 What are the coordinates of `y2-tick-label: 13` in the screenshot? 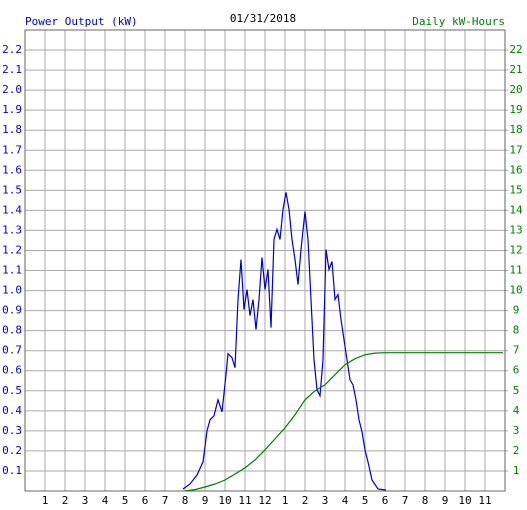 It's located at (515, 229).